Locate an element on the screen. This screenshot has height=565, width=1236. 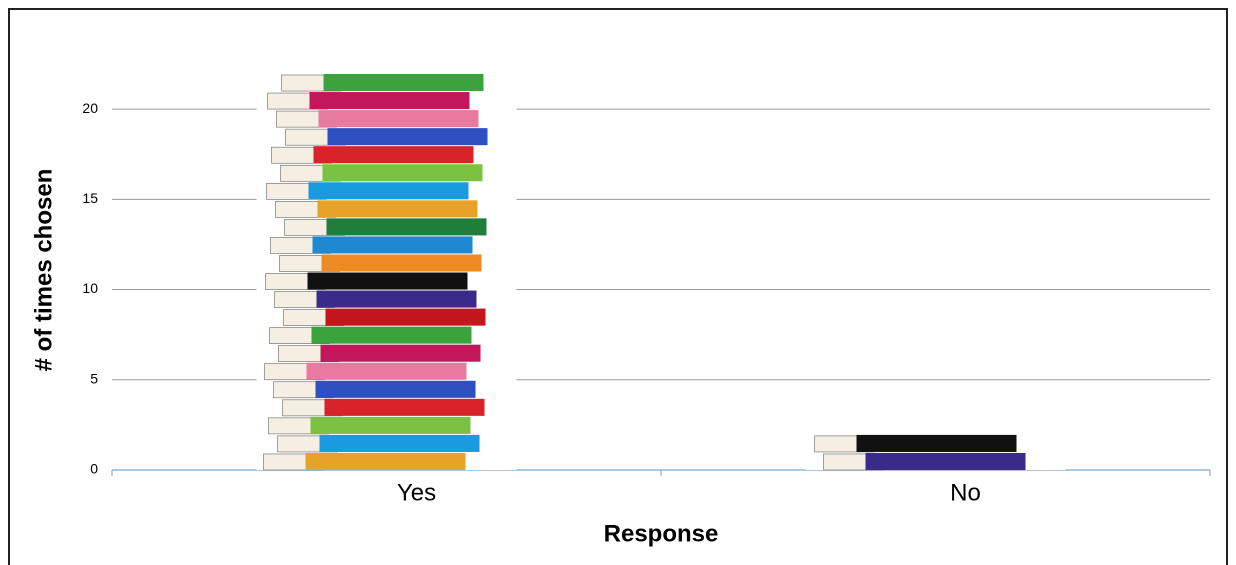
x-axis-title: Response is located at coordinates (661, 533).